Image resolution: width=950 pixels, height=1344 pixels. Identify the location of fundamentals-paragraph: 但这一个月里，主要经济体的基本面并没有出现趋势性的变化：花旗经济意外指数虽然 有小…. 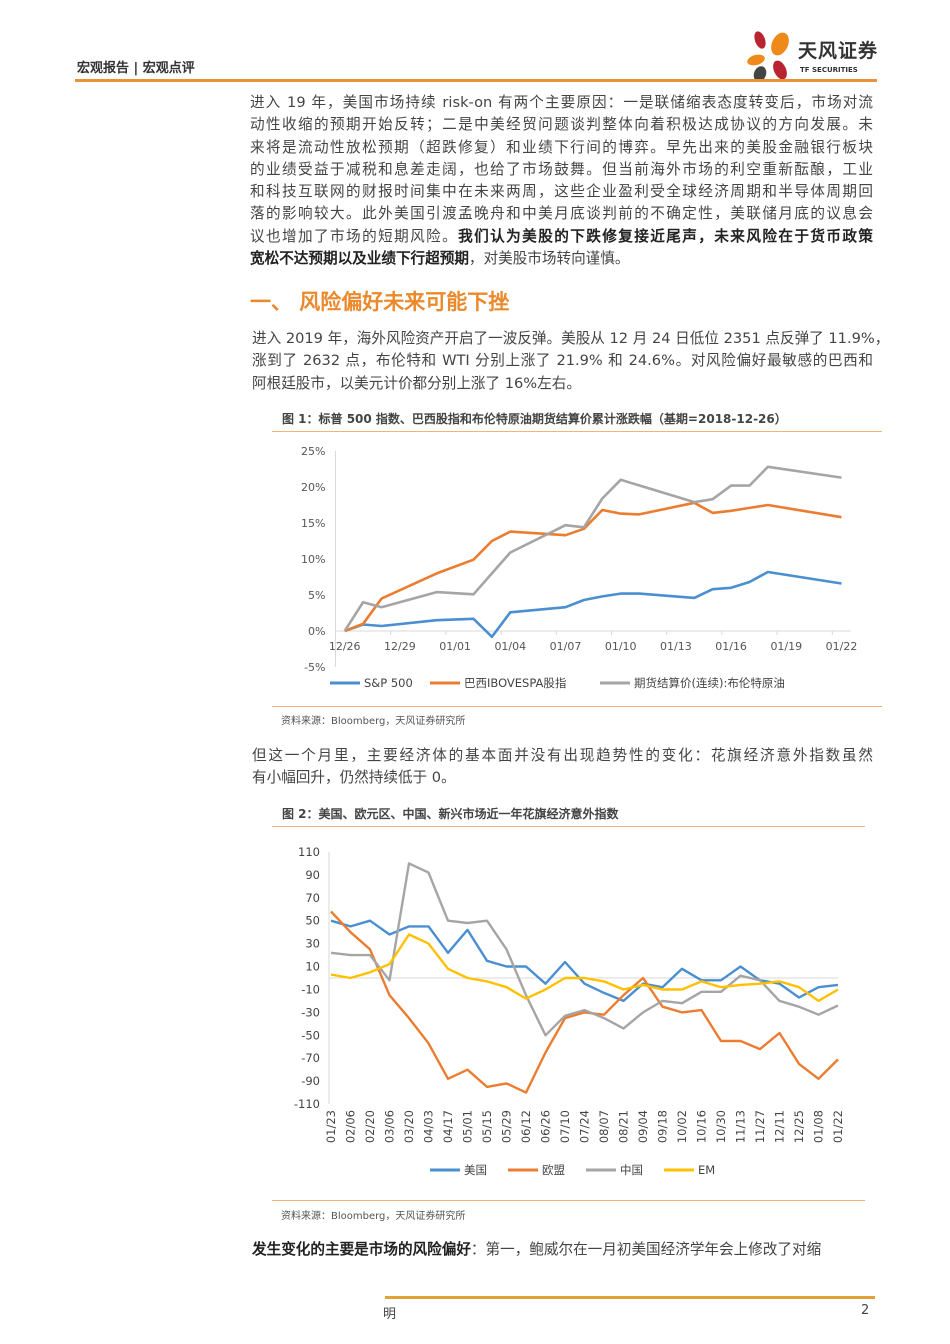
(562, 767).